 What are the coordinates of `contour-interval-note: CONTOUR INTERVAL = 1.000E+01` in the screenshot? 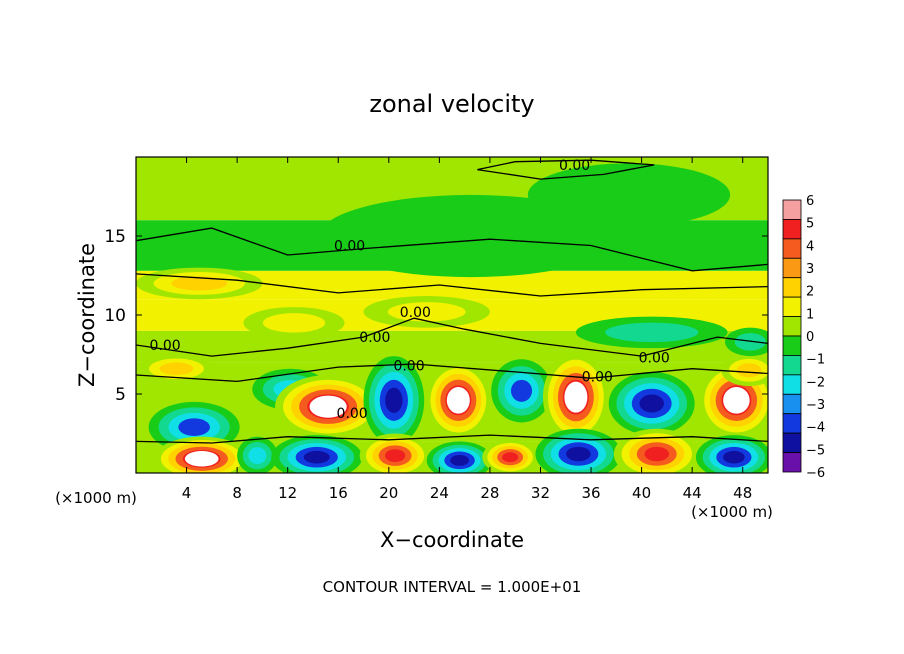 It's located at (452, 587).